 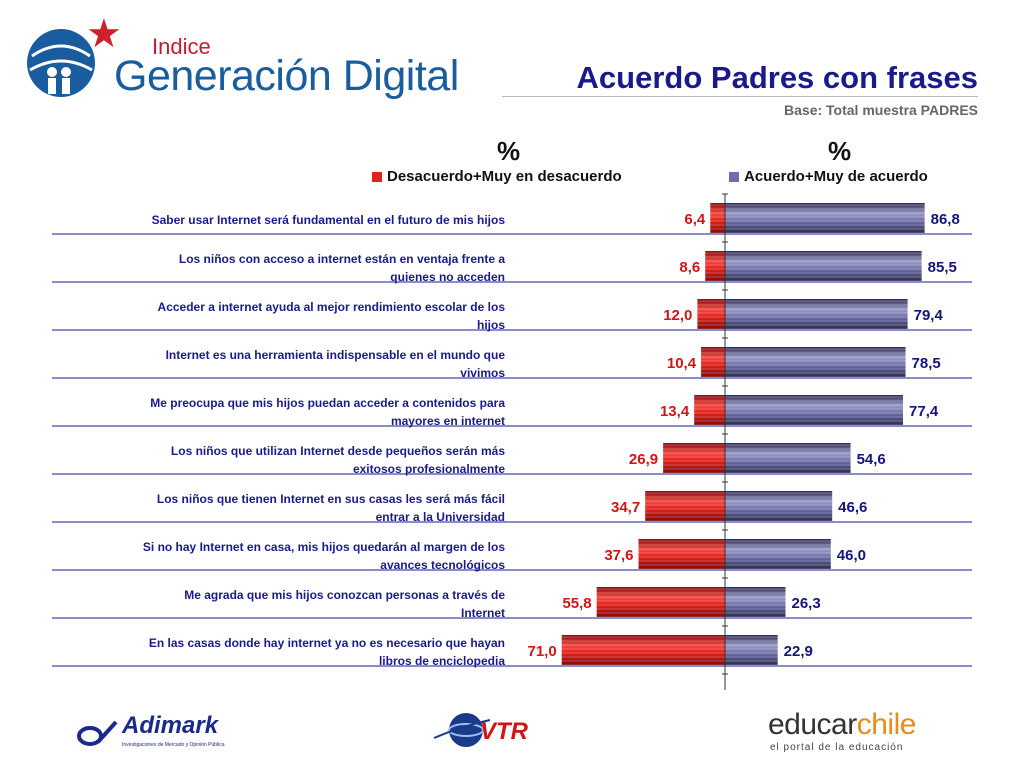 I want to click on legend-item-agree: Acuerdo+Muy de acuerdo, so click(x=828, y=176).